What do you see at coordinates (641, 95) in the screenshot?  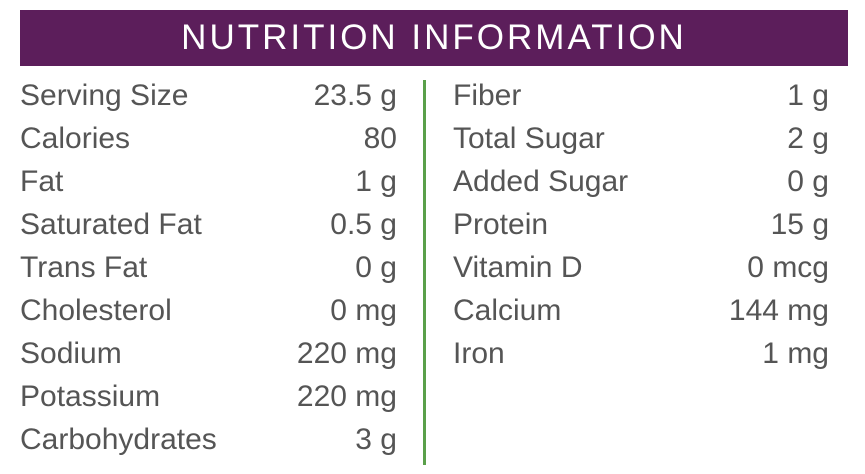 I see `nutrient-row: Fiber 1 g` at bounding box center [641, 95].